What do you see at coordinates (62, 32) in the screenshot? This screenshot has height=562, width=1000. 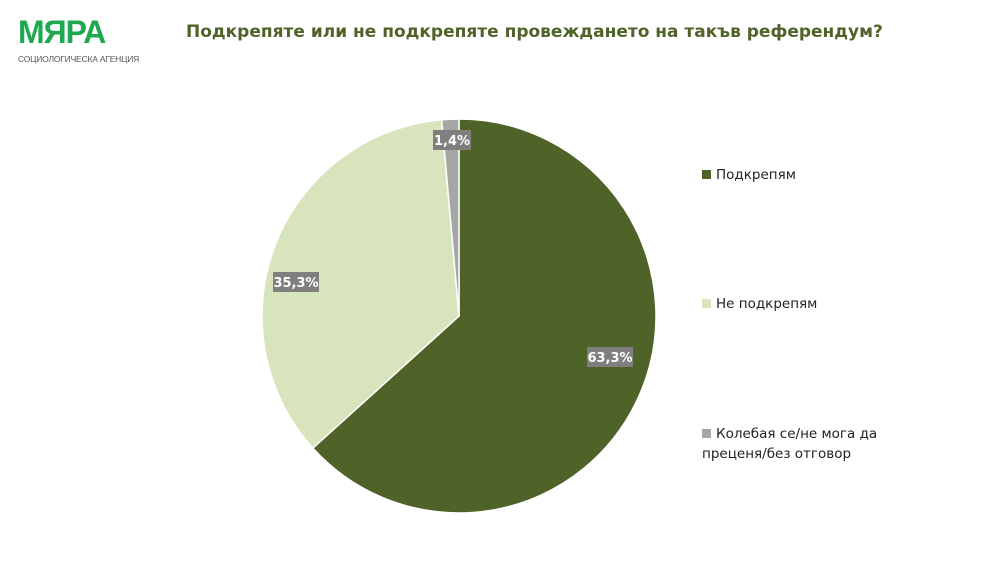 I see `logo-name: МЯРА` at bounding box center [62, 32].